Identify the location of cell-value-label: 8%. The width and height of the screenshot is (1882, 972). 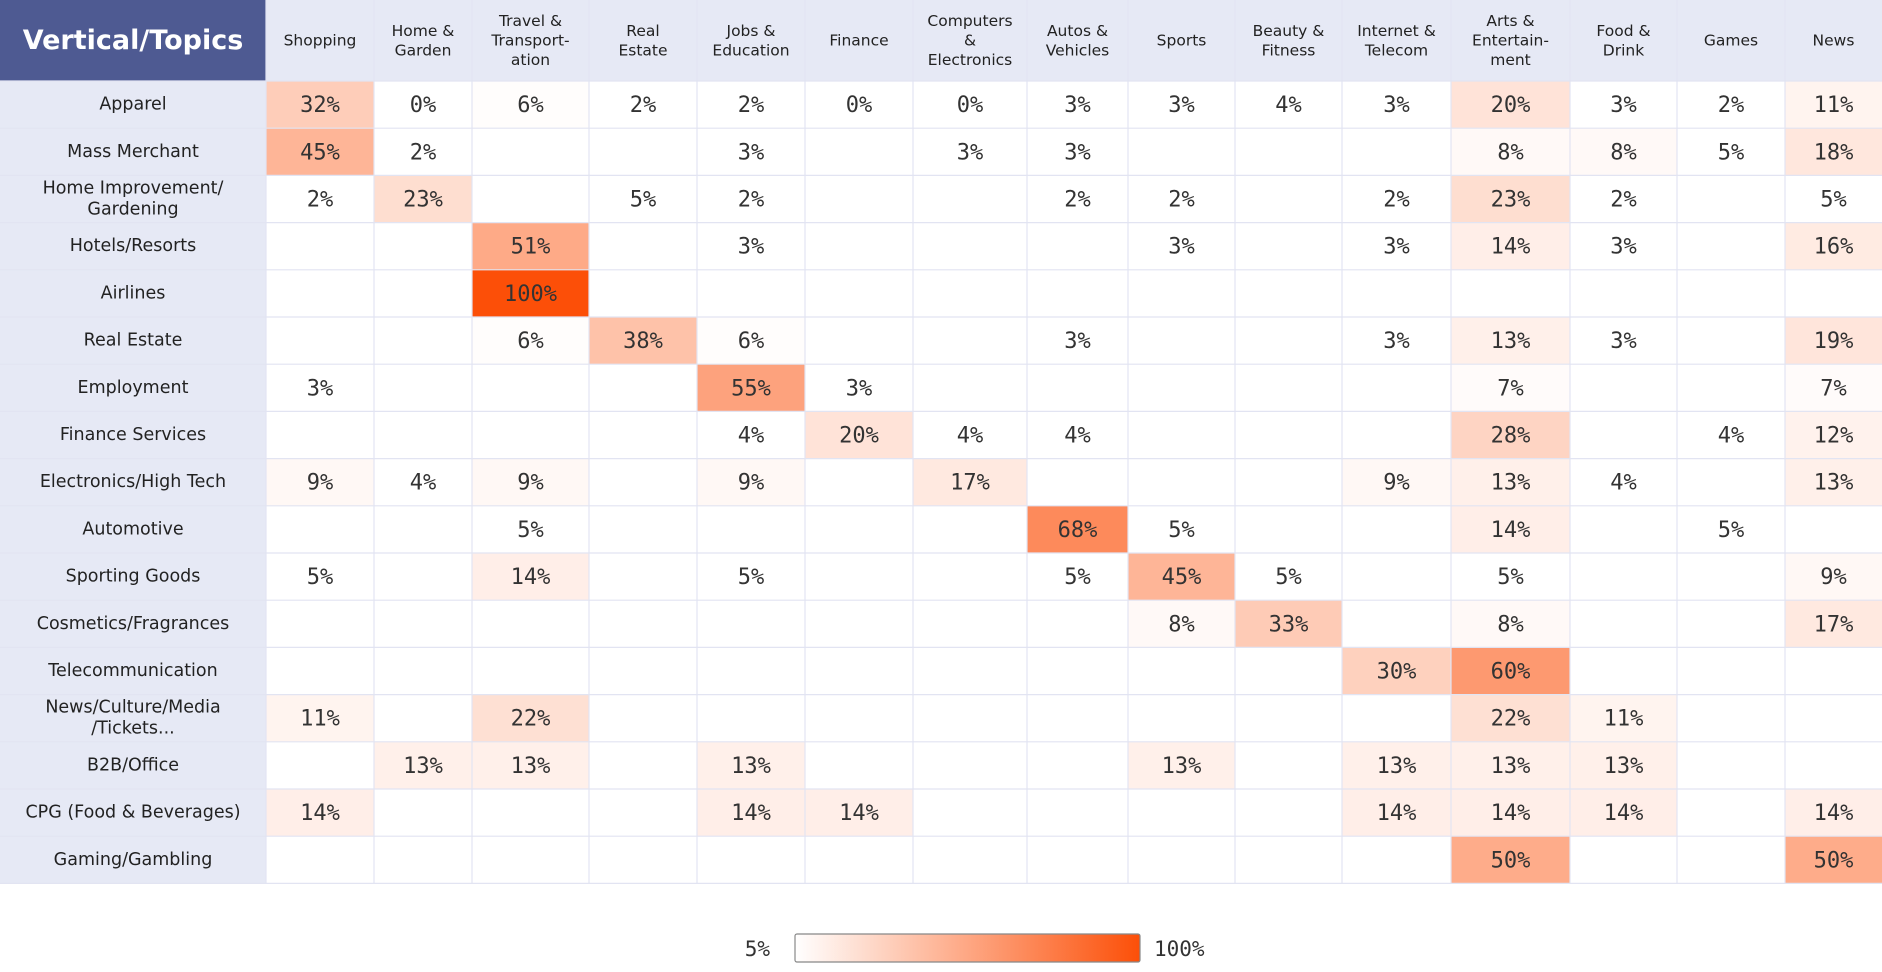
(1510, 624).